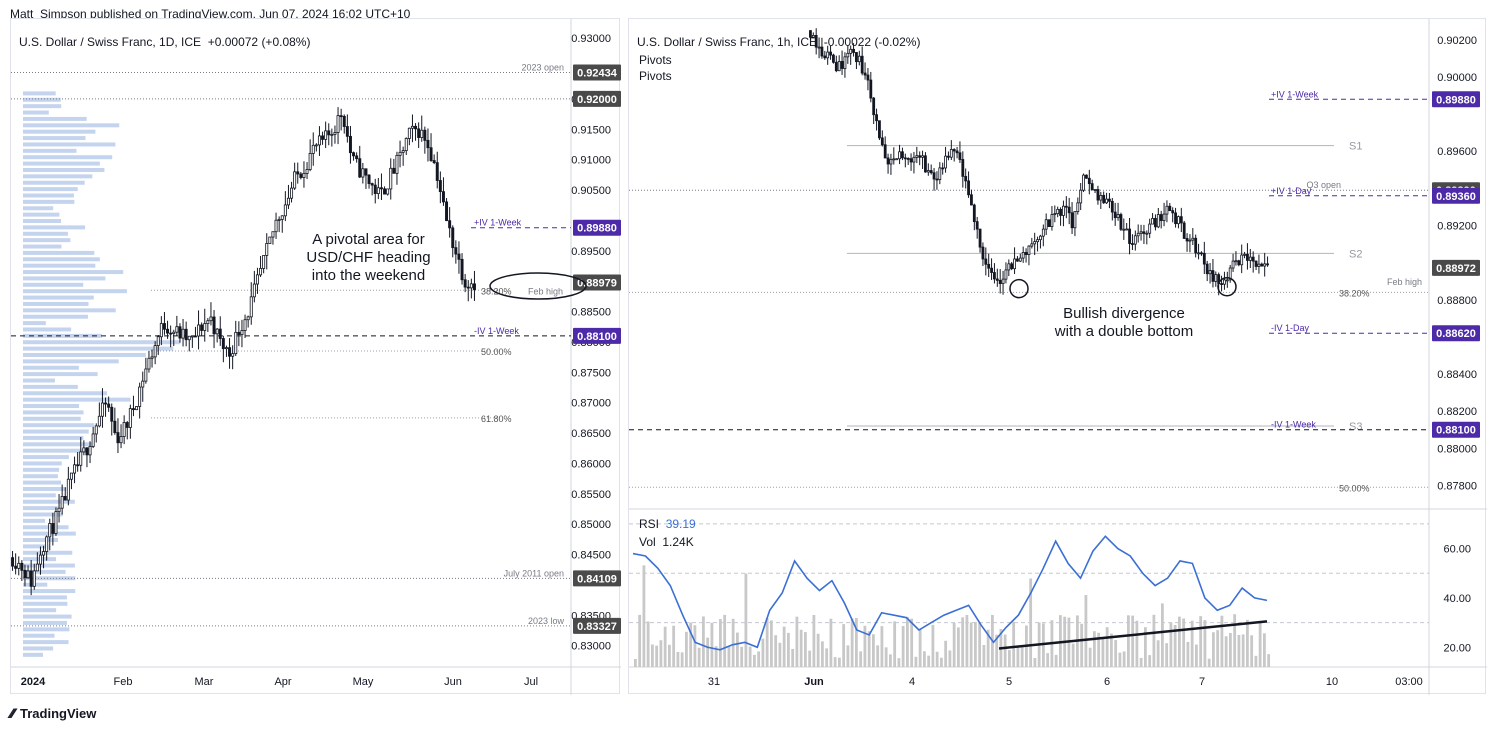 This screenshot has width=1496, height=730. I want to click on time-tick-label: 10, so click(1332, 682).